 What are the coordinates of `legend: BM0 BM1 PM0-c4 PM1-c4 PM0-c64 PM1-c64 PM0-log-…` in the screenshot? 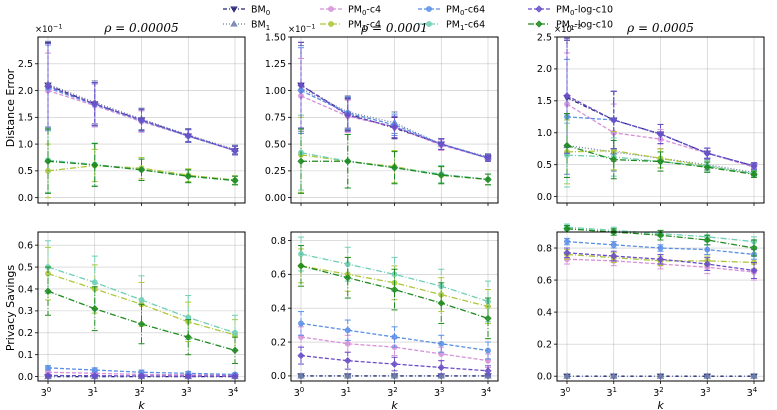 It's located at (418, 19).